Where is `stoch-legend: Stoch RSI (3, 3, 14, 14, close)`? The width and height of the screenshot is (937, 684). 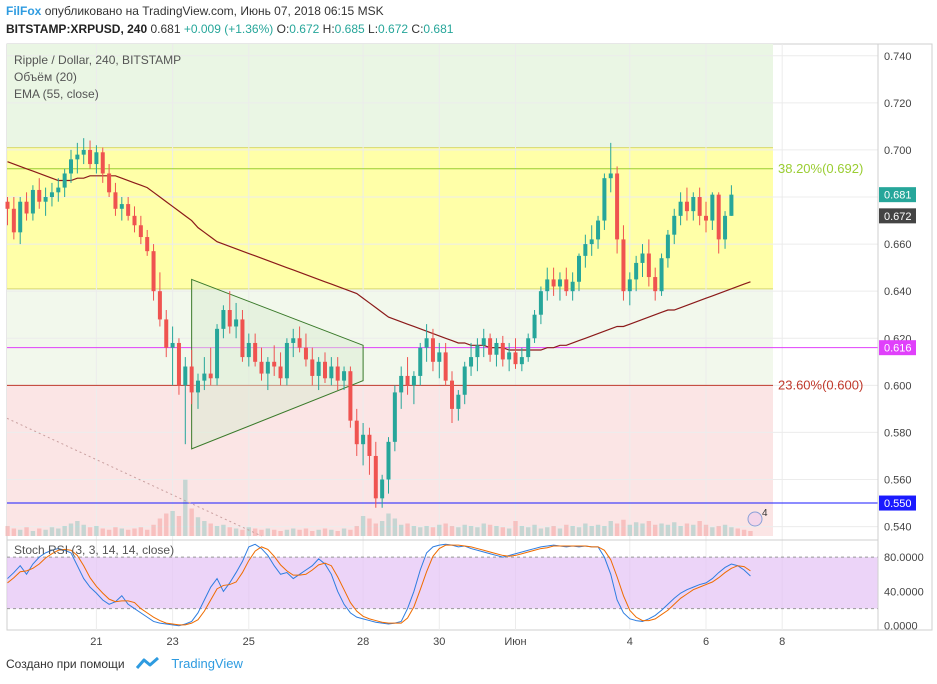
stoch-legend: Stoch RSI (3, 3, 14, 14, close) is located at coordinates (94, 550).